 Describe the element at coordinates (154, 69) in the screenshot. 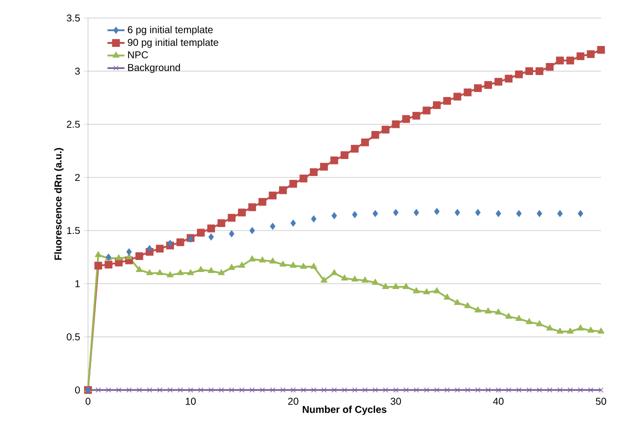

I see `legend-label: Background` at that location.